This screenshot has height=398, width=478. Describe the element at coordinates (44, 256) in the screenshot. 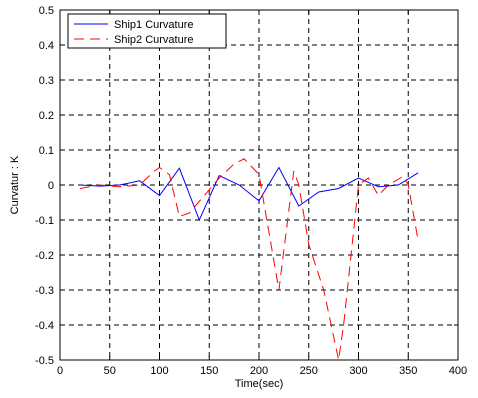

I see `y-tick-label: -0.2` at that location.